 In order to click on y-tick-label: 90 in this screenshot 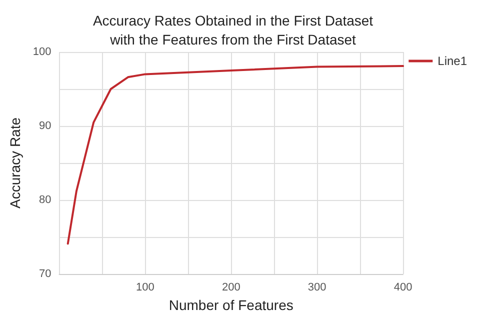, I will do `click(45, 126)`.